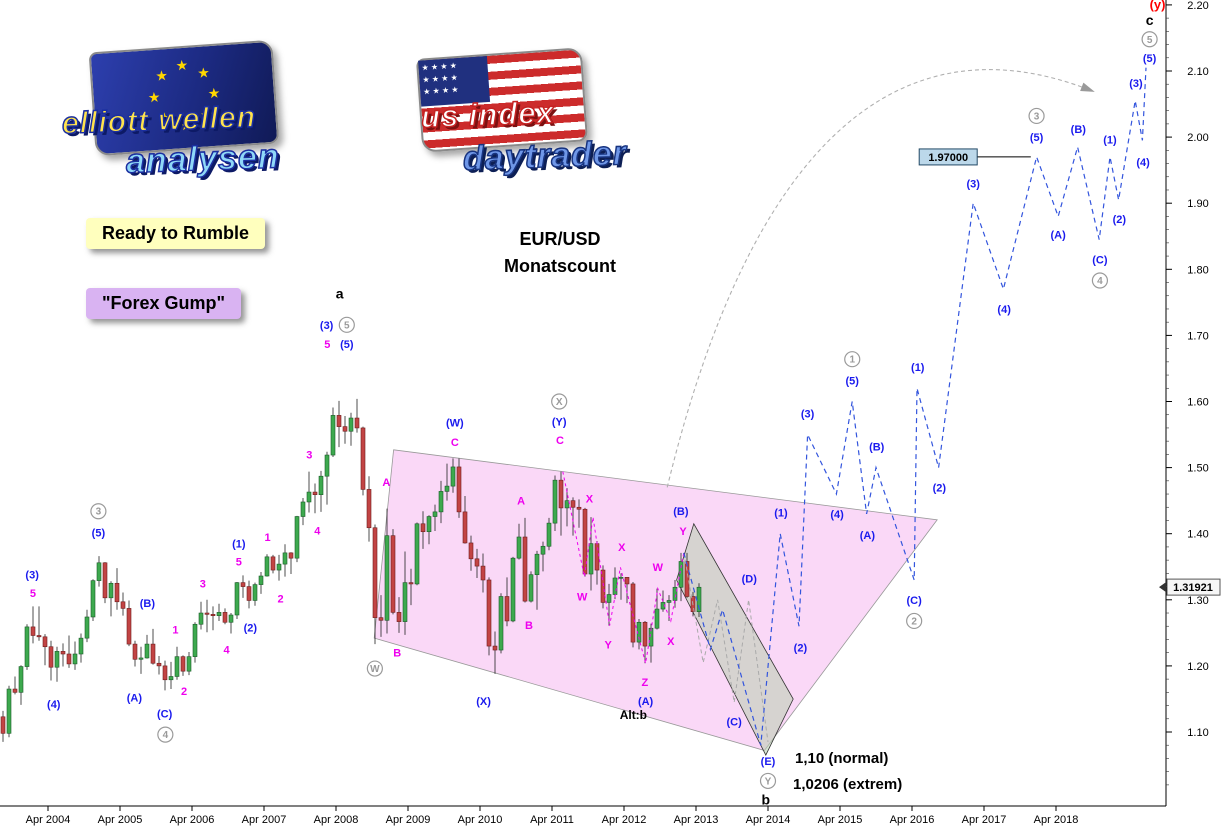 This screenshot has width=1221, height=827. Describe the element at coordinates (696, 820) in the screenshot. I see `date-axis-label: Apr 2013` at that location.